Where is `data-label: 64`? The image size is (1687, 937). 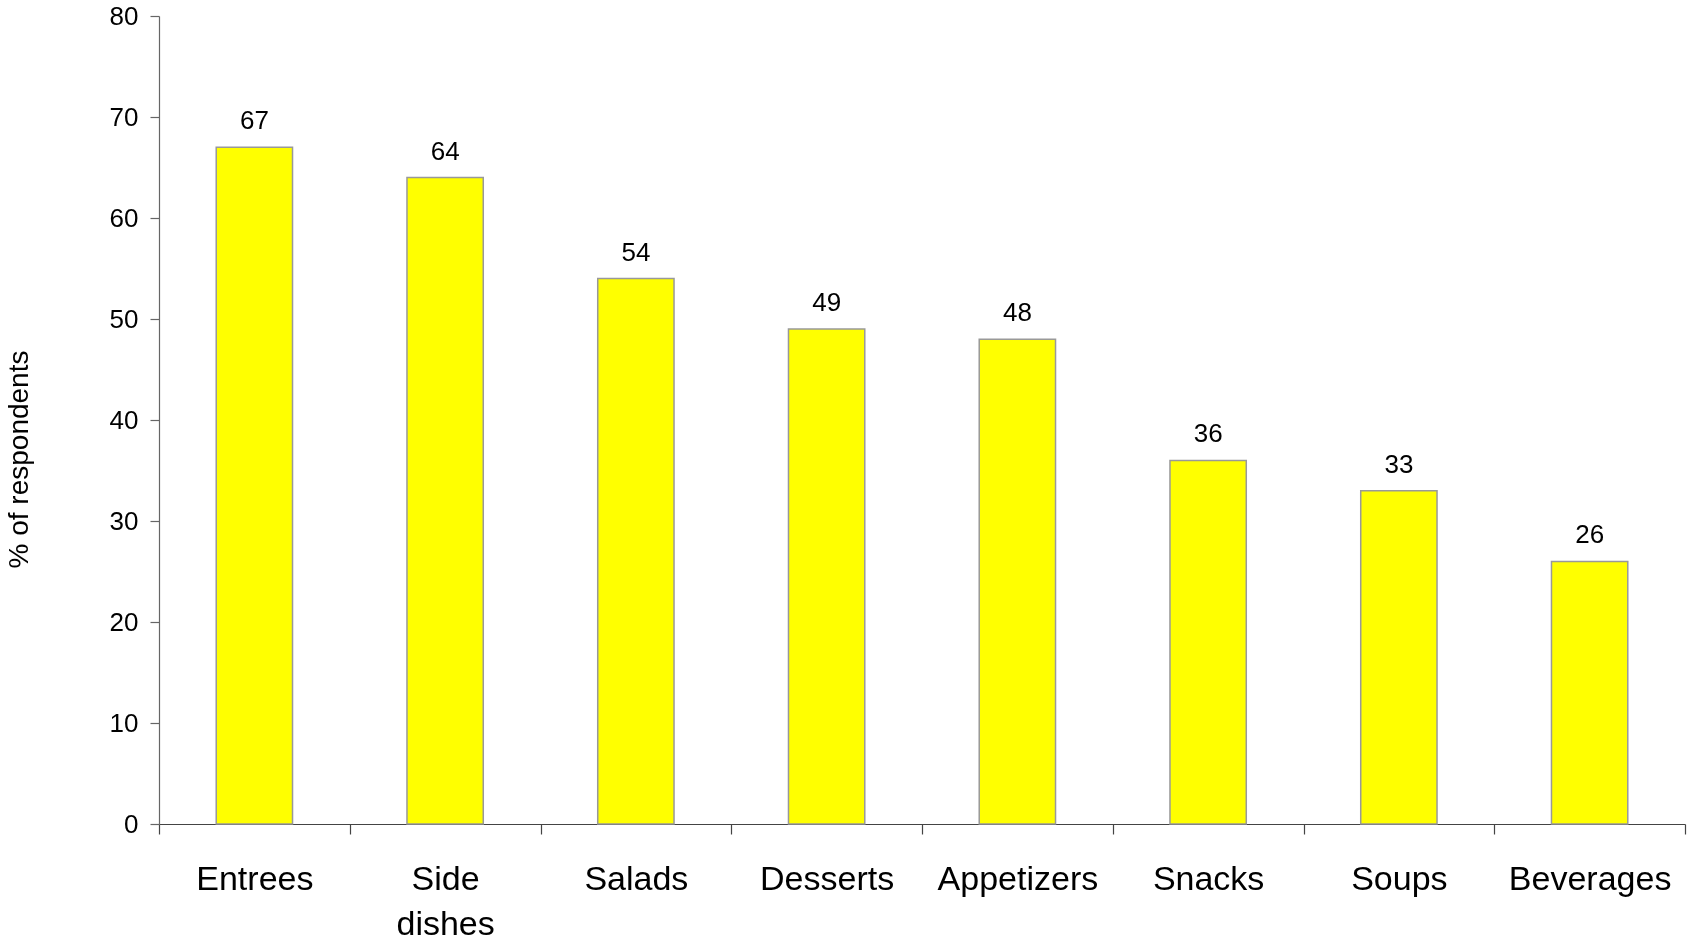 data-label: 64 is located at coordinates (445, 150).